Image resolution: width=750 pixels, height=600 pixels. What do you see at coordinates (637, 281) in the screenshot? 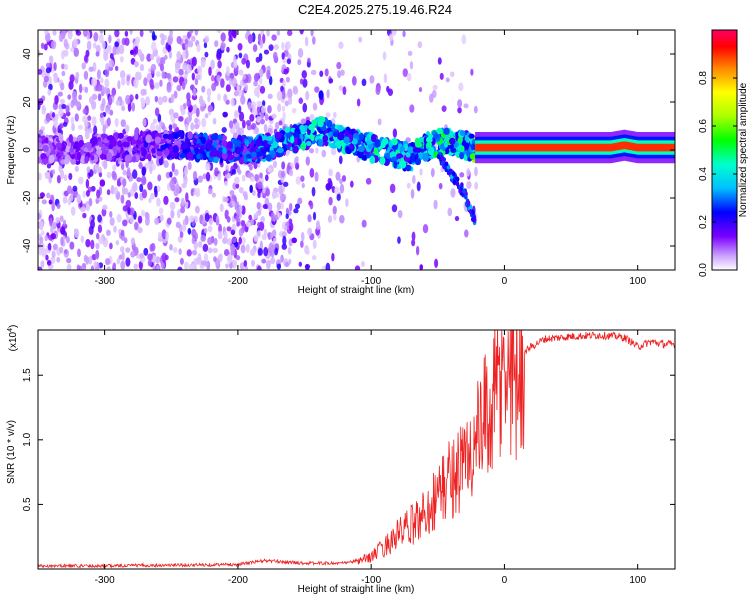
I see `spectrogram-x-tick-label: 100` at bounding box center [637, 281].